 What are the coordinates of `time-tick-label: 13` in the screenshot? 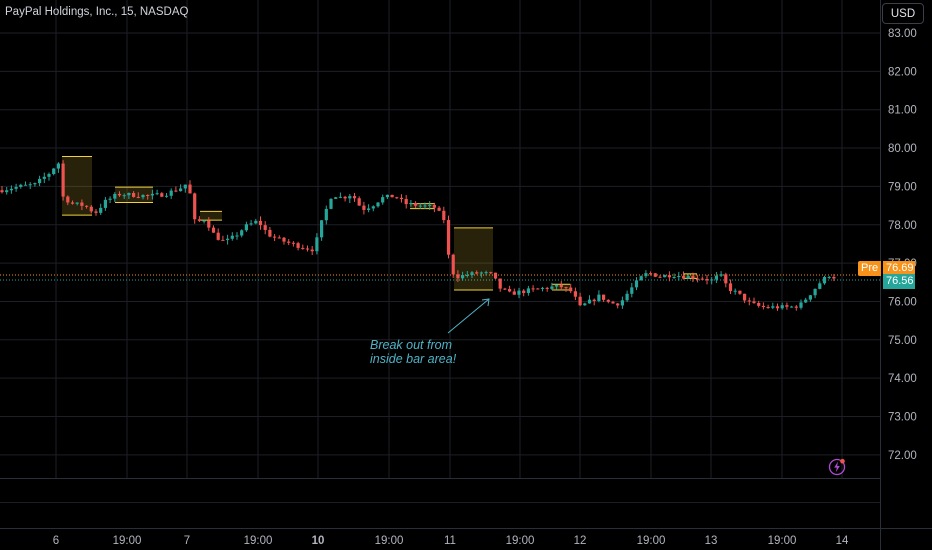 It's located at (711, 541).